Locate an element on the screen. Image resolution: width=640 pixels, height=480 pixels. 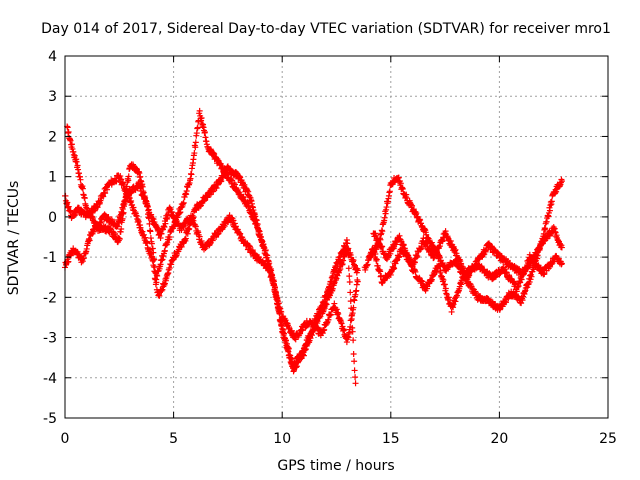
y-tick-labels: -5 -4 -3 -2 -1 0 1 2 3 4 is located at coordinates (50, 238).